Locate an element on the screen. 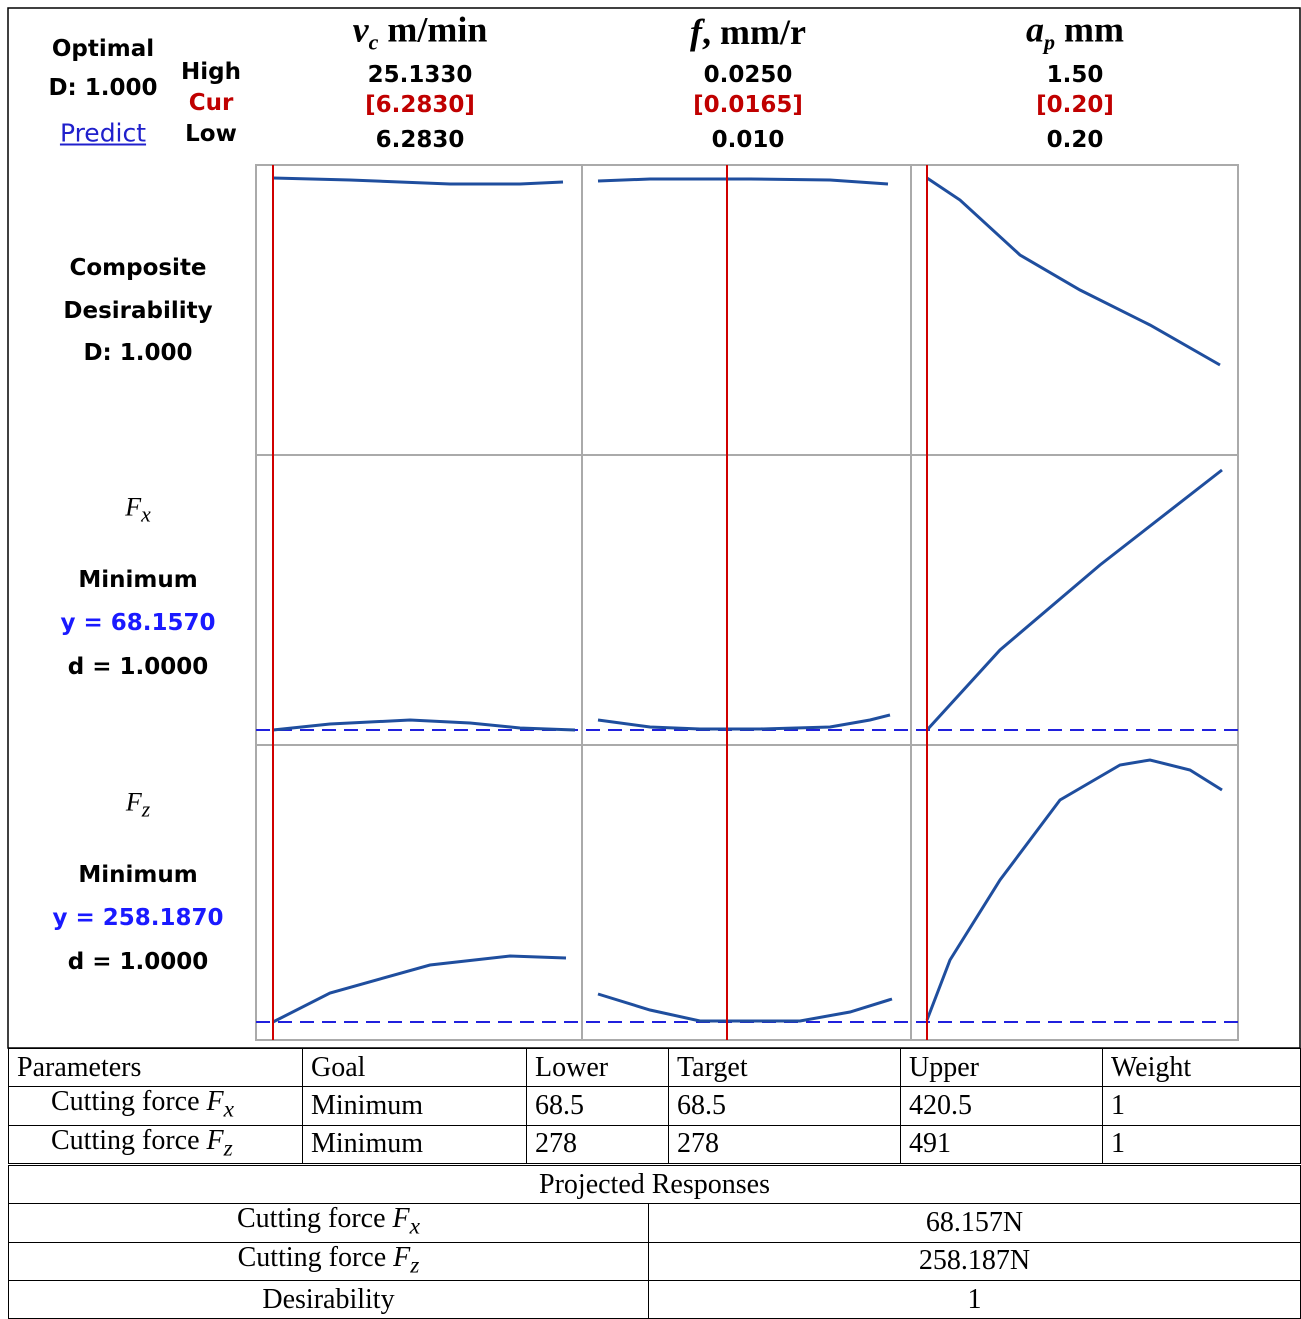  row: Cutting force Fx Minimum 68.5 68.5 420.5 1 is located at coordinates (654, 1106).